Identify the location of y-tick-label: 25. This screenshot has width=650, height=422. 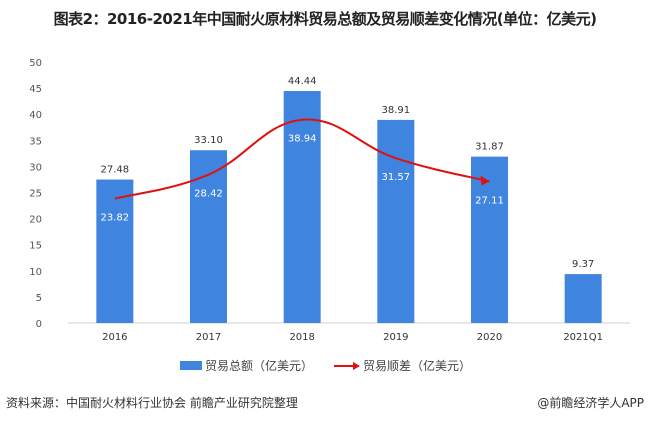
(35, 194).